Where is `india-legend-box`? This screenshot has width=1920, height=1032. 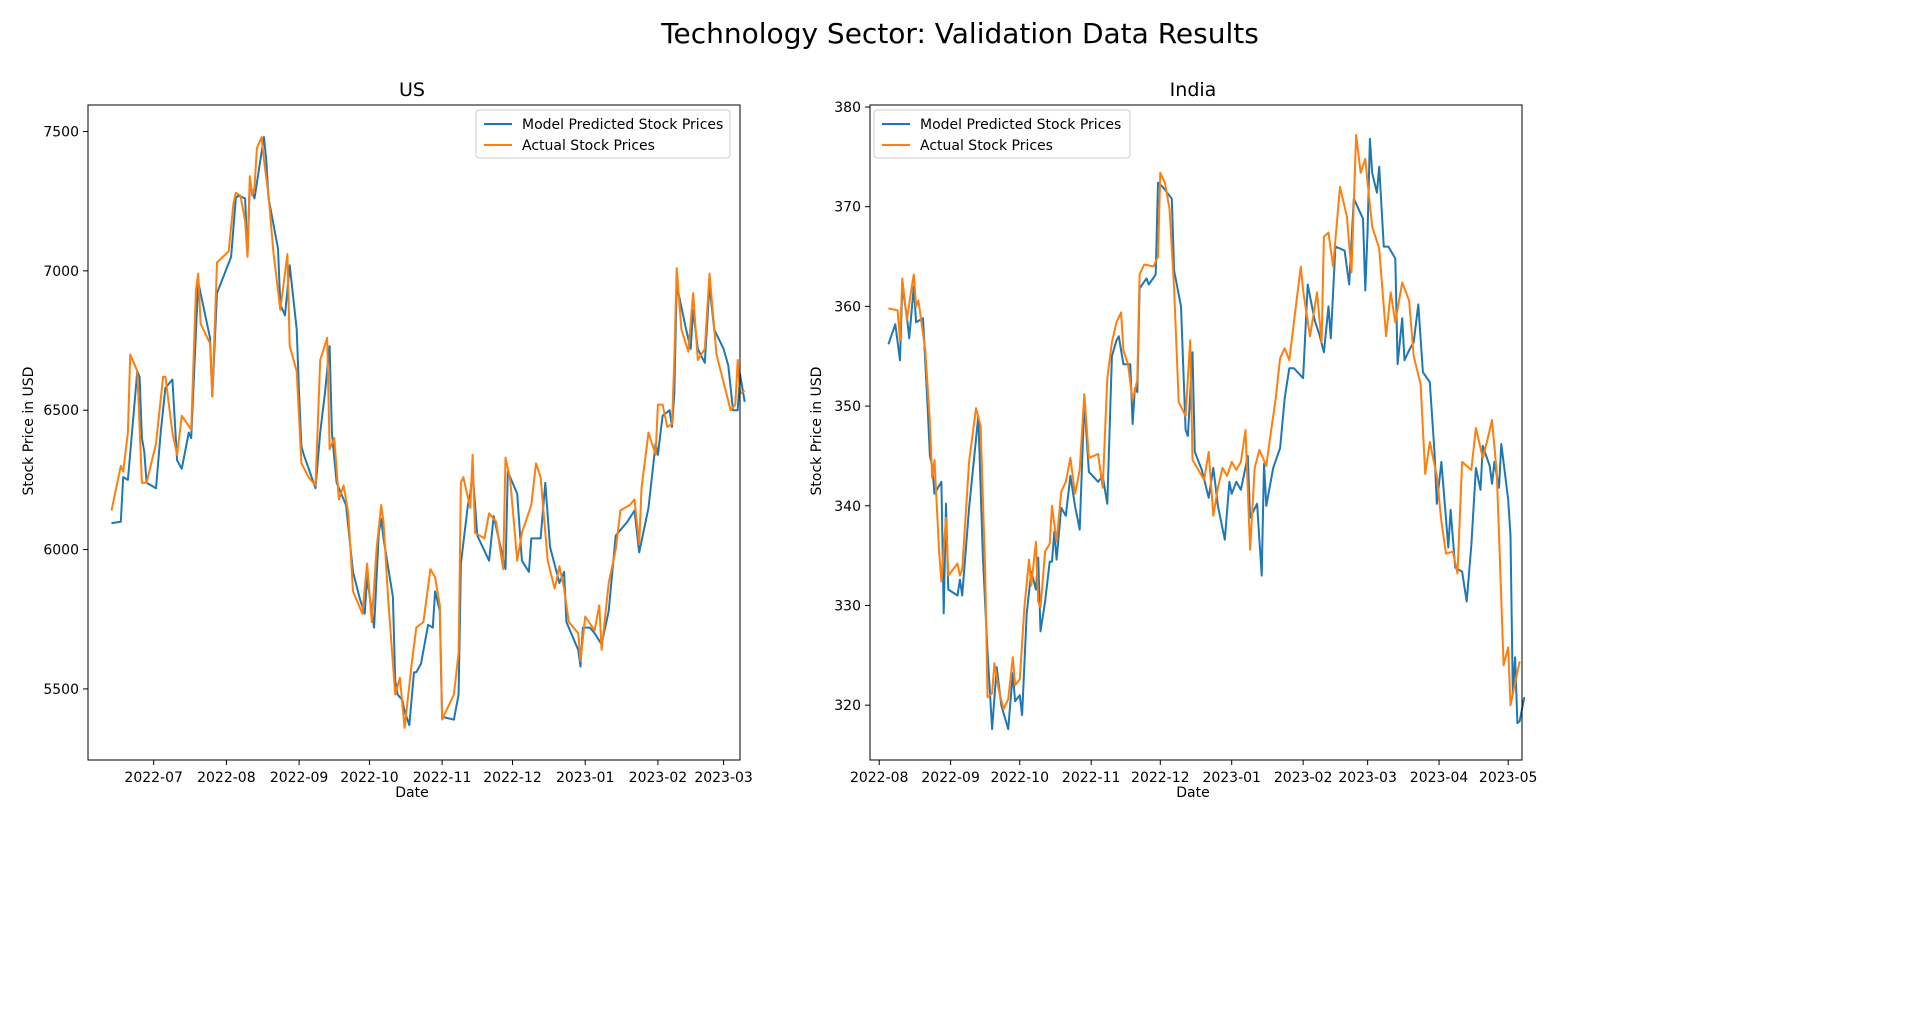
india-legend-box is located at coordinates (1002, 134).